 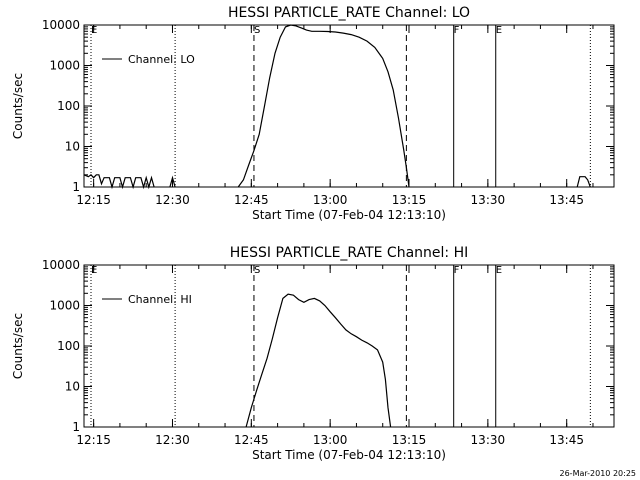 What do you see at coordinates (160, 299) in the screenshot?
I see `legend-label: Channel: HI` at bounding box center [160, 299].